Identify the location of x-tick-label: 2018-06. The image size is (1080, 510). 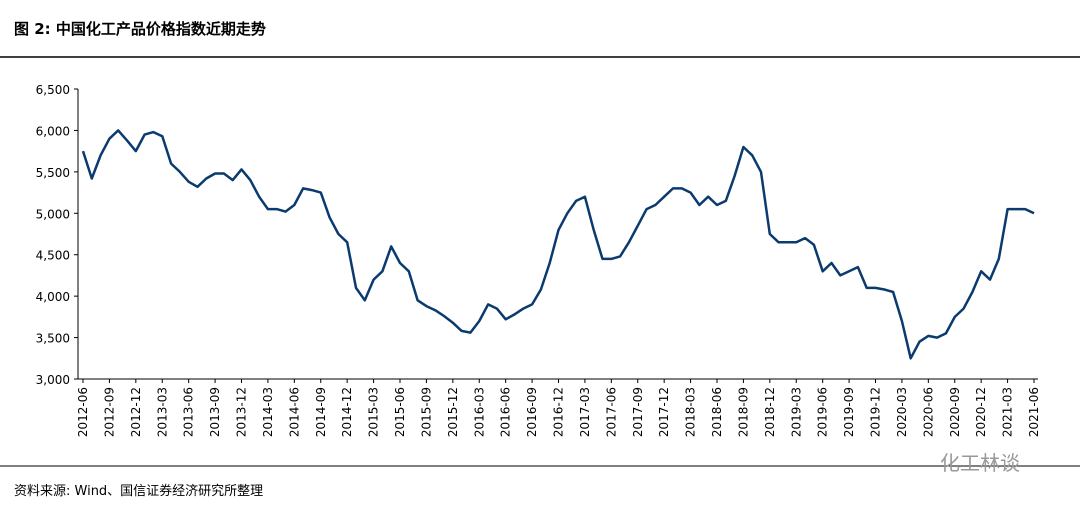
(717, 412).